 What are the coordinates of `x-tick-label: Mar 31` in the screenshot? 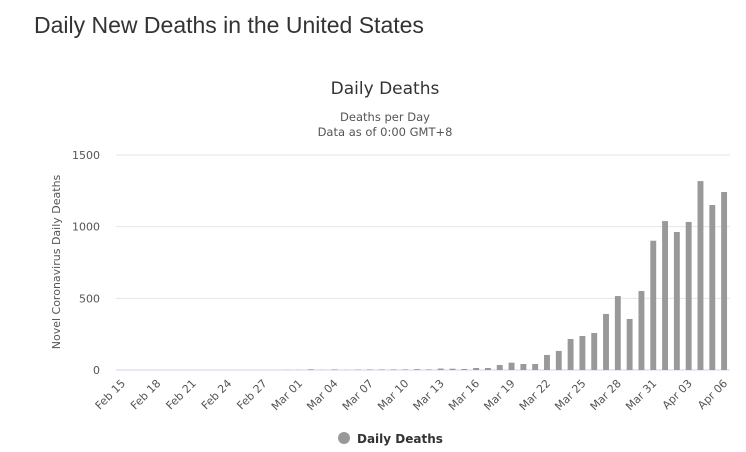 It's located at (641, 395).